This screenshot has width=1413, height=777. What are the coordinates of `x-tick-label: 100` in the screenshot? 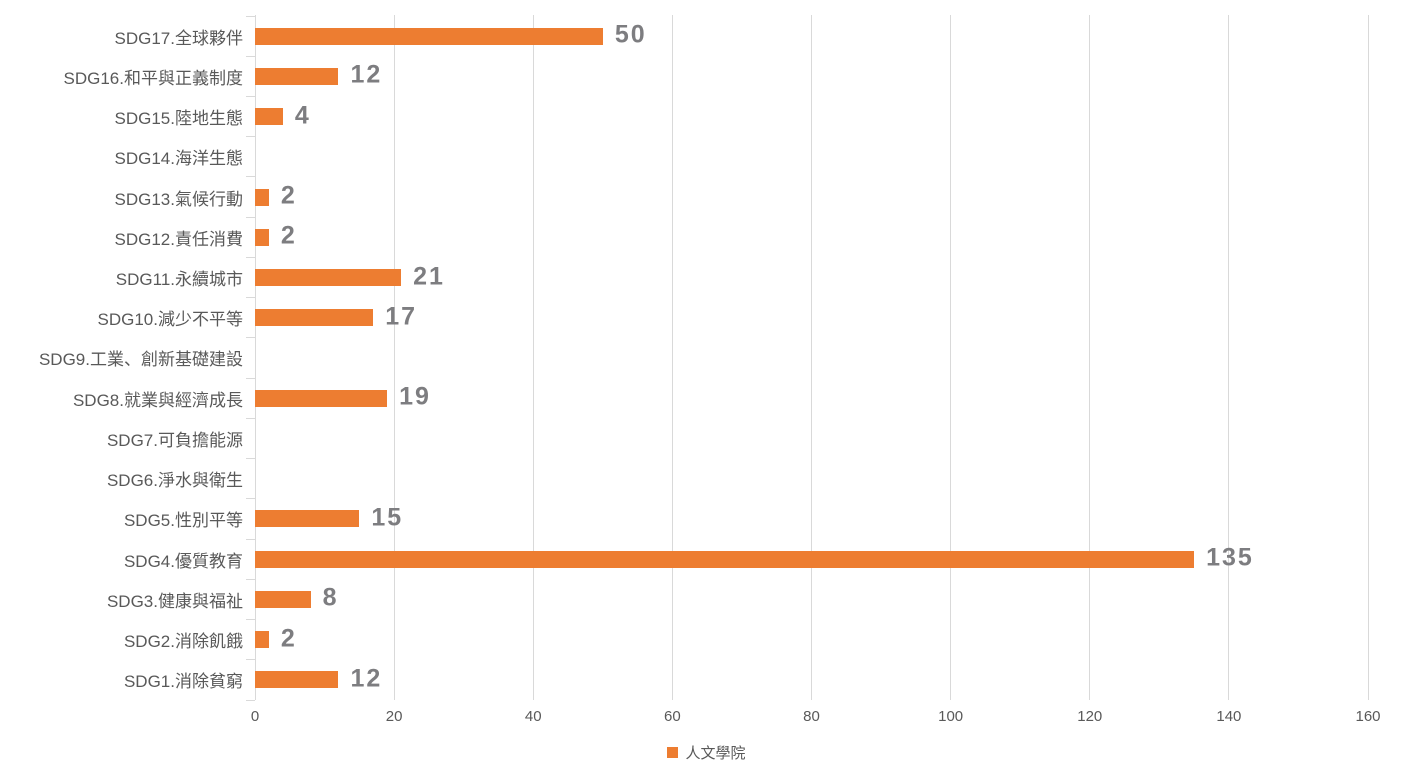 It's located at (951, 716).